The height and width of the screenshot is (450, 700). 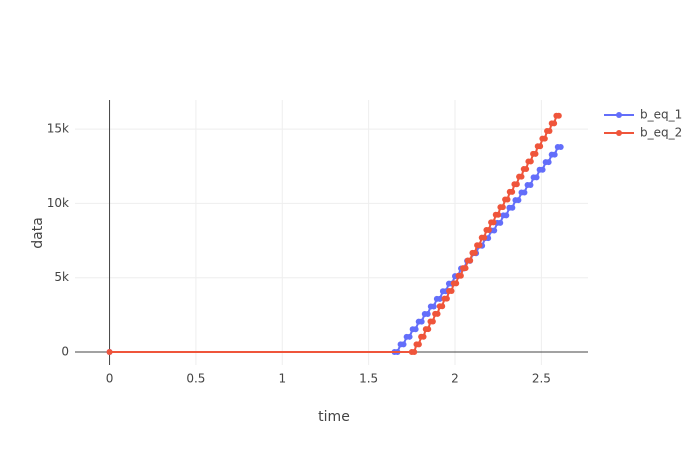 I want to click on x-tick-label: 2.5, so click(x=541, y=379).